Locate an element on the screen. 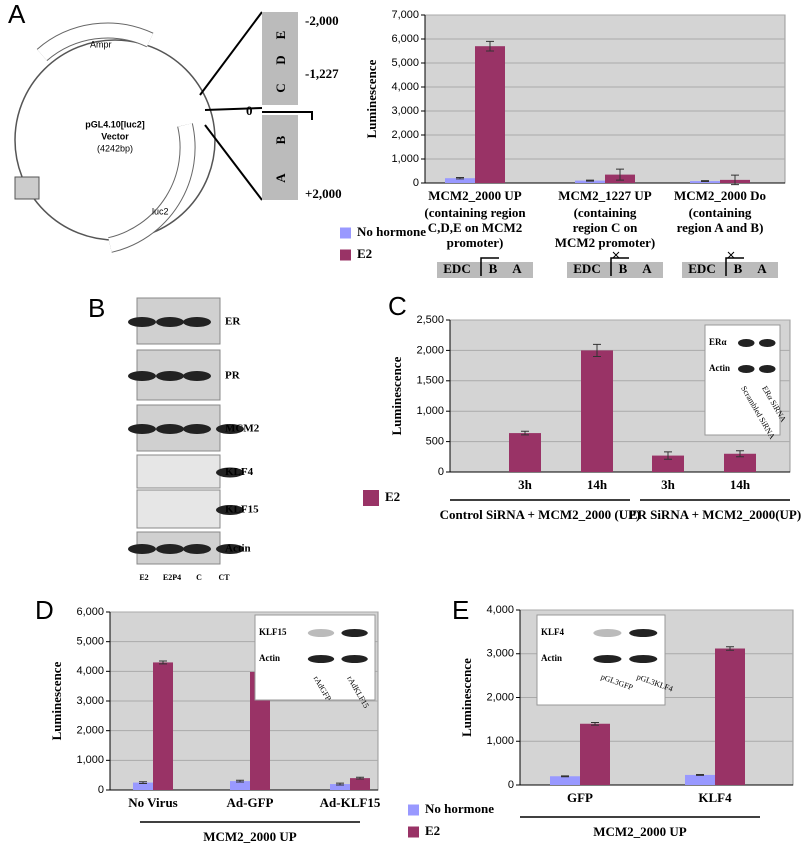 The width and height of the screenshot is (802, 849). y-tick-label: 6,000 is located at coordinates (405, 39).